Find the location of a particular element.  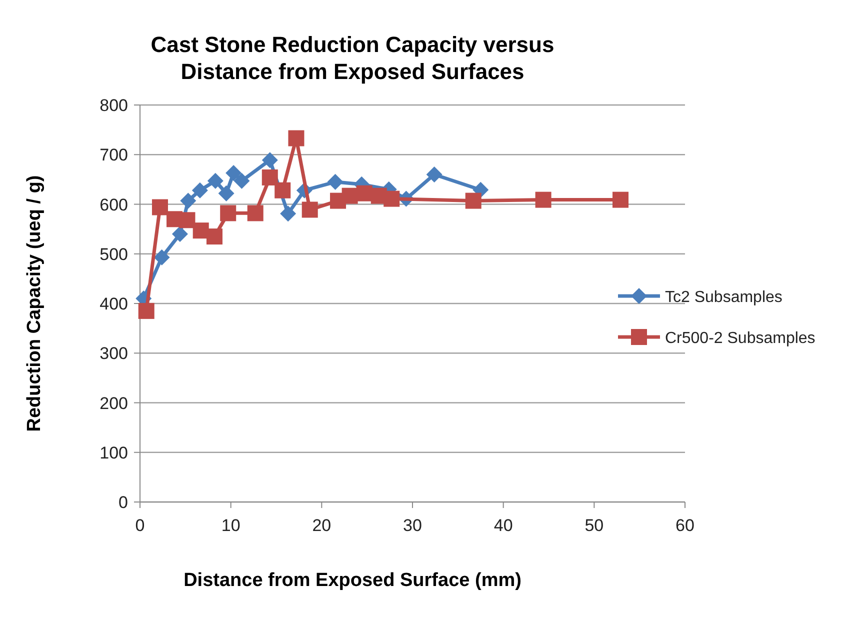

legend-label: Cr500-2 Subsamples is located at coordinates (740, 338).